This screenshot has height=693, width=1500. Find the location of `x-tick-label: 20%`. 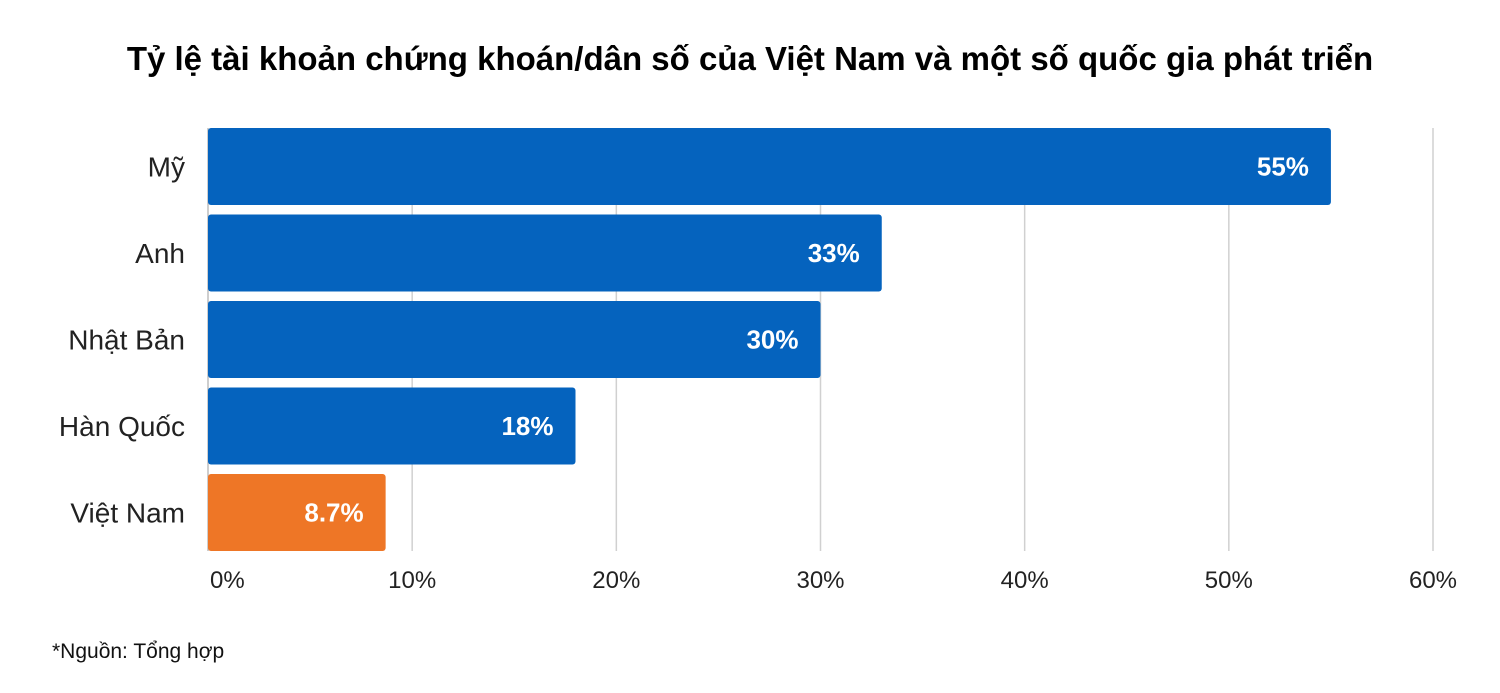

x-tick-label: 20% is located at coordinates (616, 580).